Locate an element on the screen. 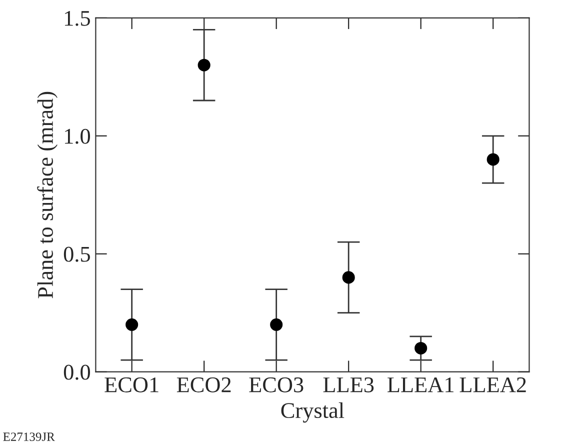 The width and height of the screenshot is (563, 448). y-tick-label: 1.5 is located at coordinates (77, 18).